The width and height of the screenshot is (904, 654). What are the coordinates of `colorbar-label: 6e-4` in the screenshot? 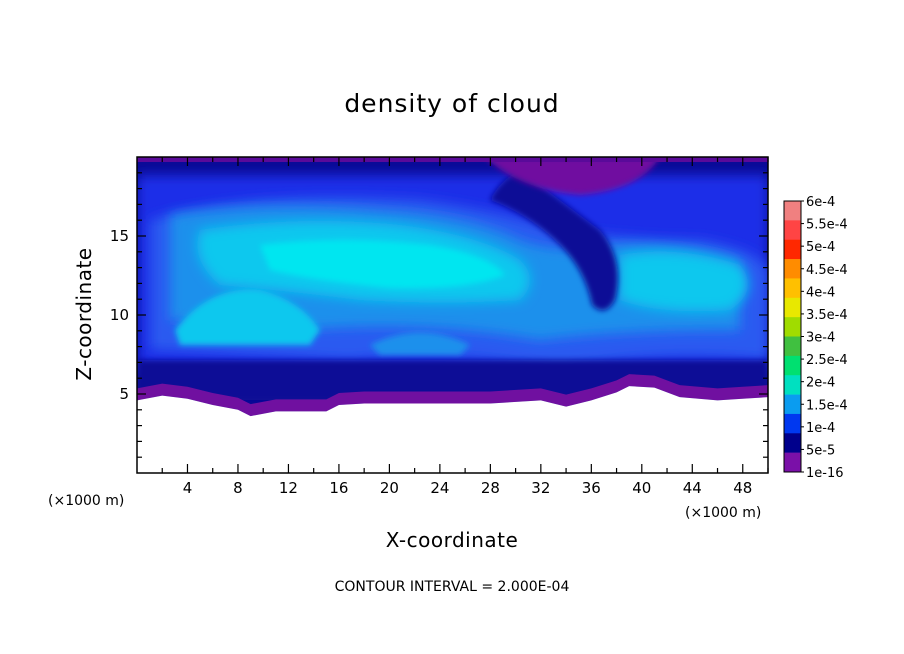 It's located at (820, 202).